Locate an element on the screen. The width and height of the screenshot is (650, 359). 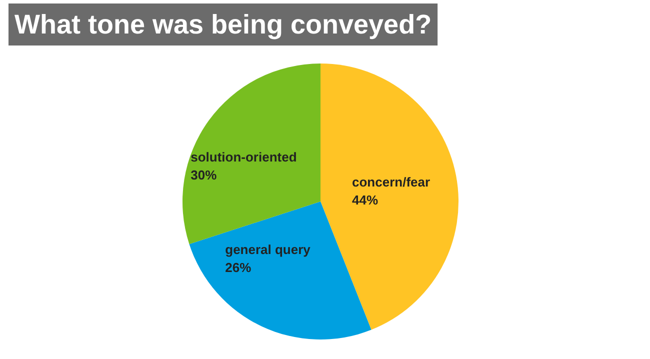
slice-label: concern/fear is located at coordinates (391, 182).